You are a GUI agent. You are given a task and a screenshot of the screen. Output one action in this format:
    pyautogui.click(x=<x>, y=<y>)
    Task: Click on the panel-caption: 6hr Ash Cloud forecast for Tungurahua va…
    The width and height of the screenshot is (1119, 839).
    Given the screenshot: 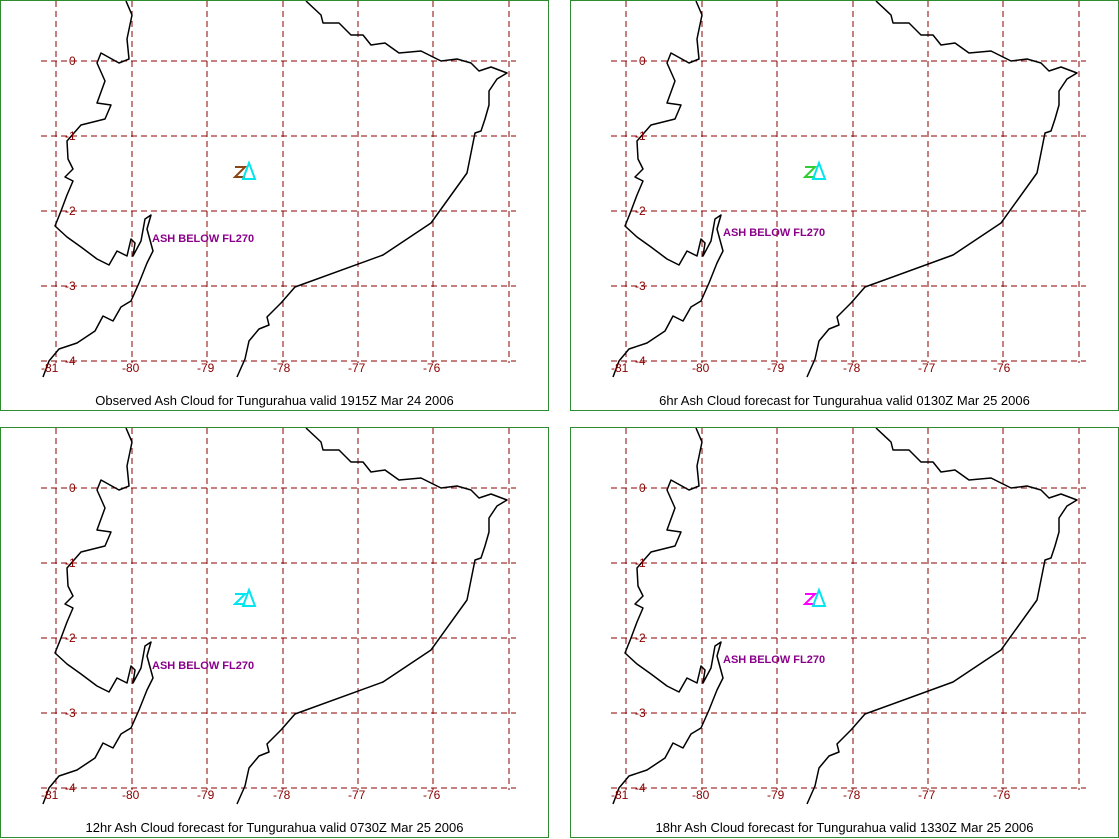 What is the action you would take?
    pyautogui.click(x=844, y=400)
    